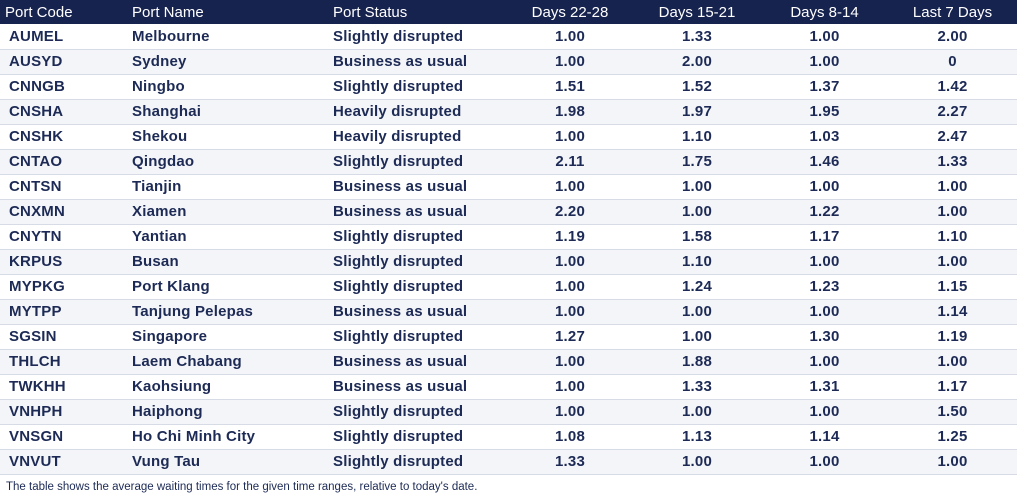  Describe the element at coordinates (952, 12) in the screenshot. I see `header-last-7-days: Last 7 Days` at that location.